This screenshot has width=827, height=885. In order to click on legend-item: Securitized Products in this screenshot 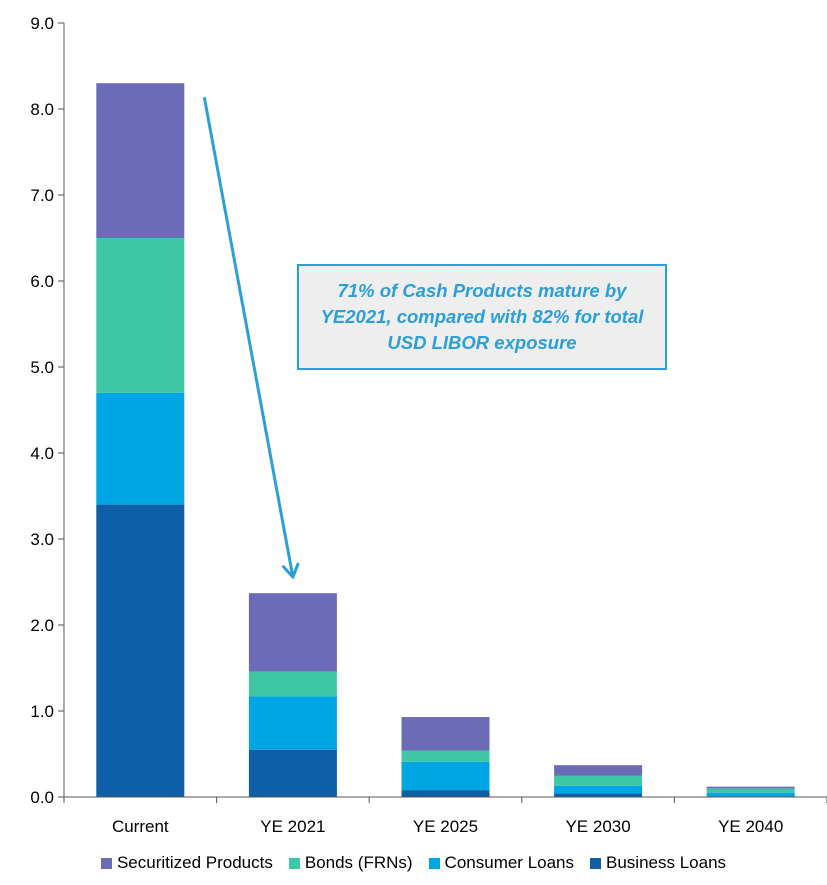, I will do `click(186, 863)`.